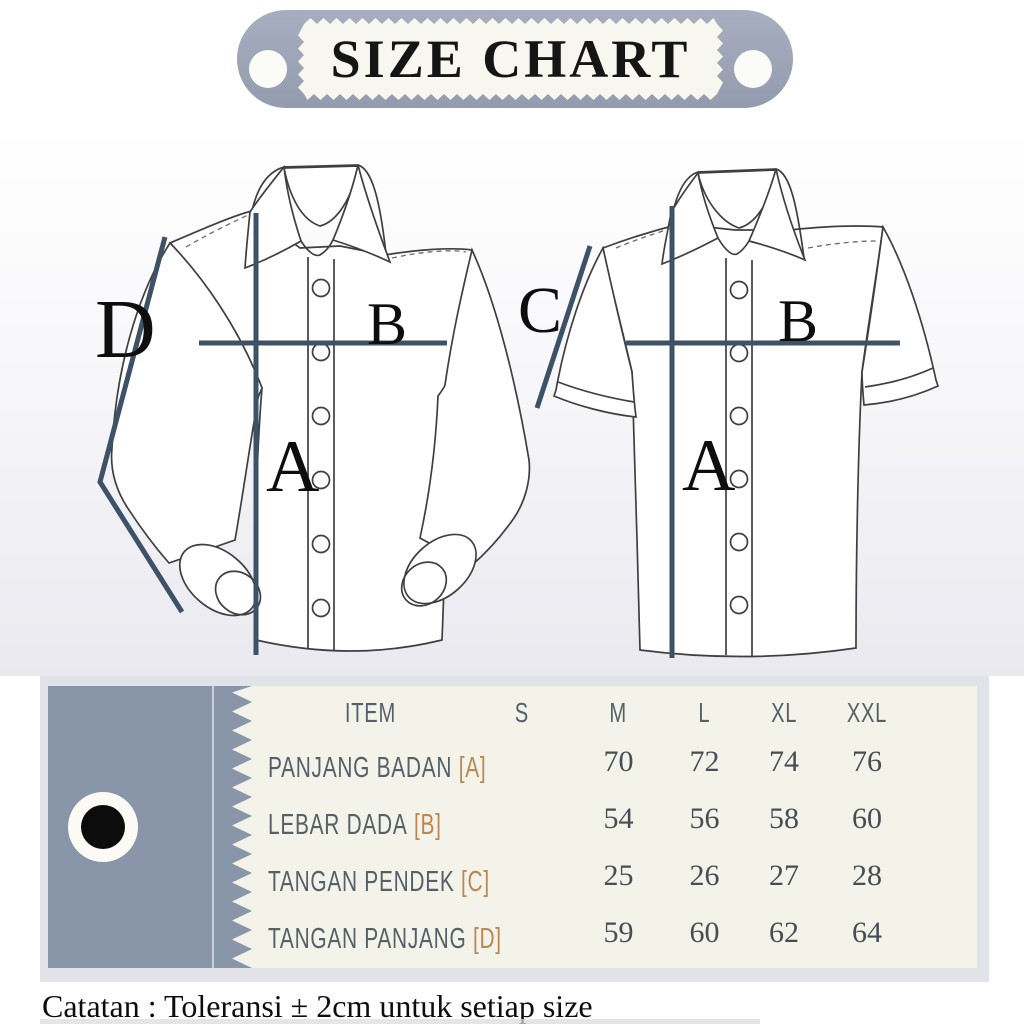 Image resolution: width=1024 pixels, height=1025 pixels. What do you see at coordinates (784, 932) in the screenshot?
I see `value-tangan-panjang-xl: 62` at bounding box center [784, 932].